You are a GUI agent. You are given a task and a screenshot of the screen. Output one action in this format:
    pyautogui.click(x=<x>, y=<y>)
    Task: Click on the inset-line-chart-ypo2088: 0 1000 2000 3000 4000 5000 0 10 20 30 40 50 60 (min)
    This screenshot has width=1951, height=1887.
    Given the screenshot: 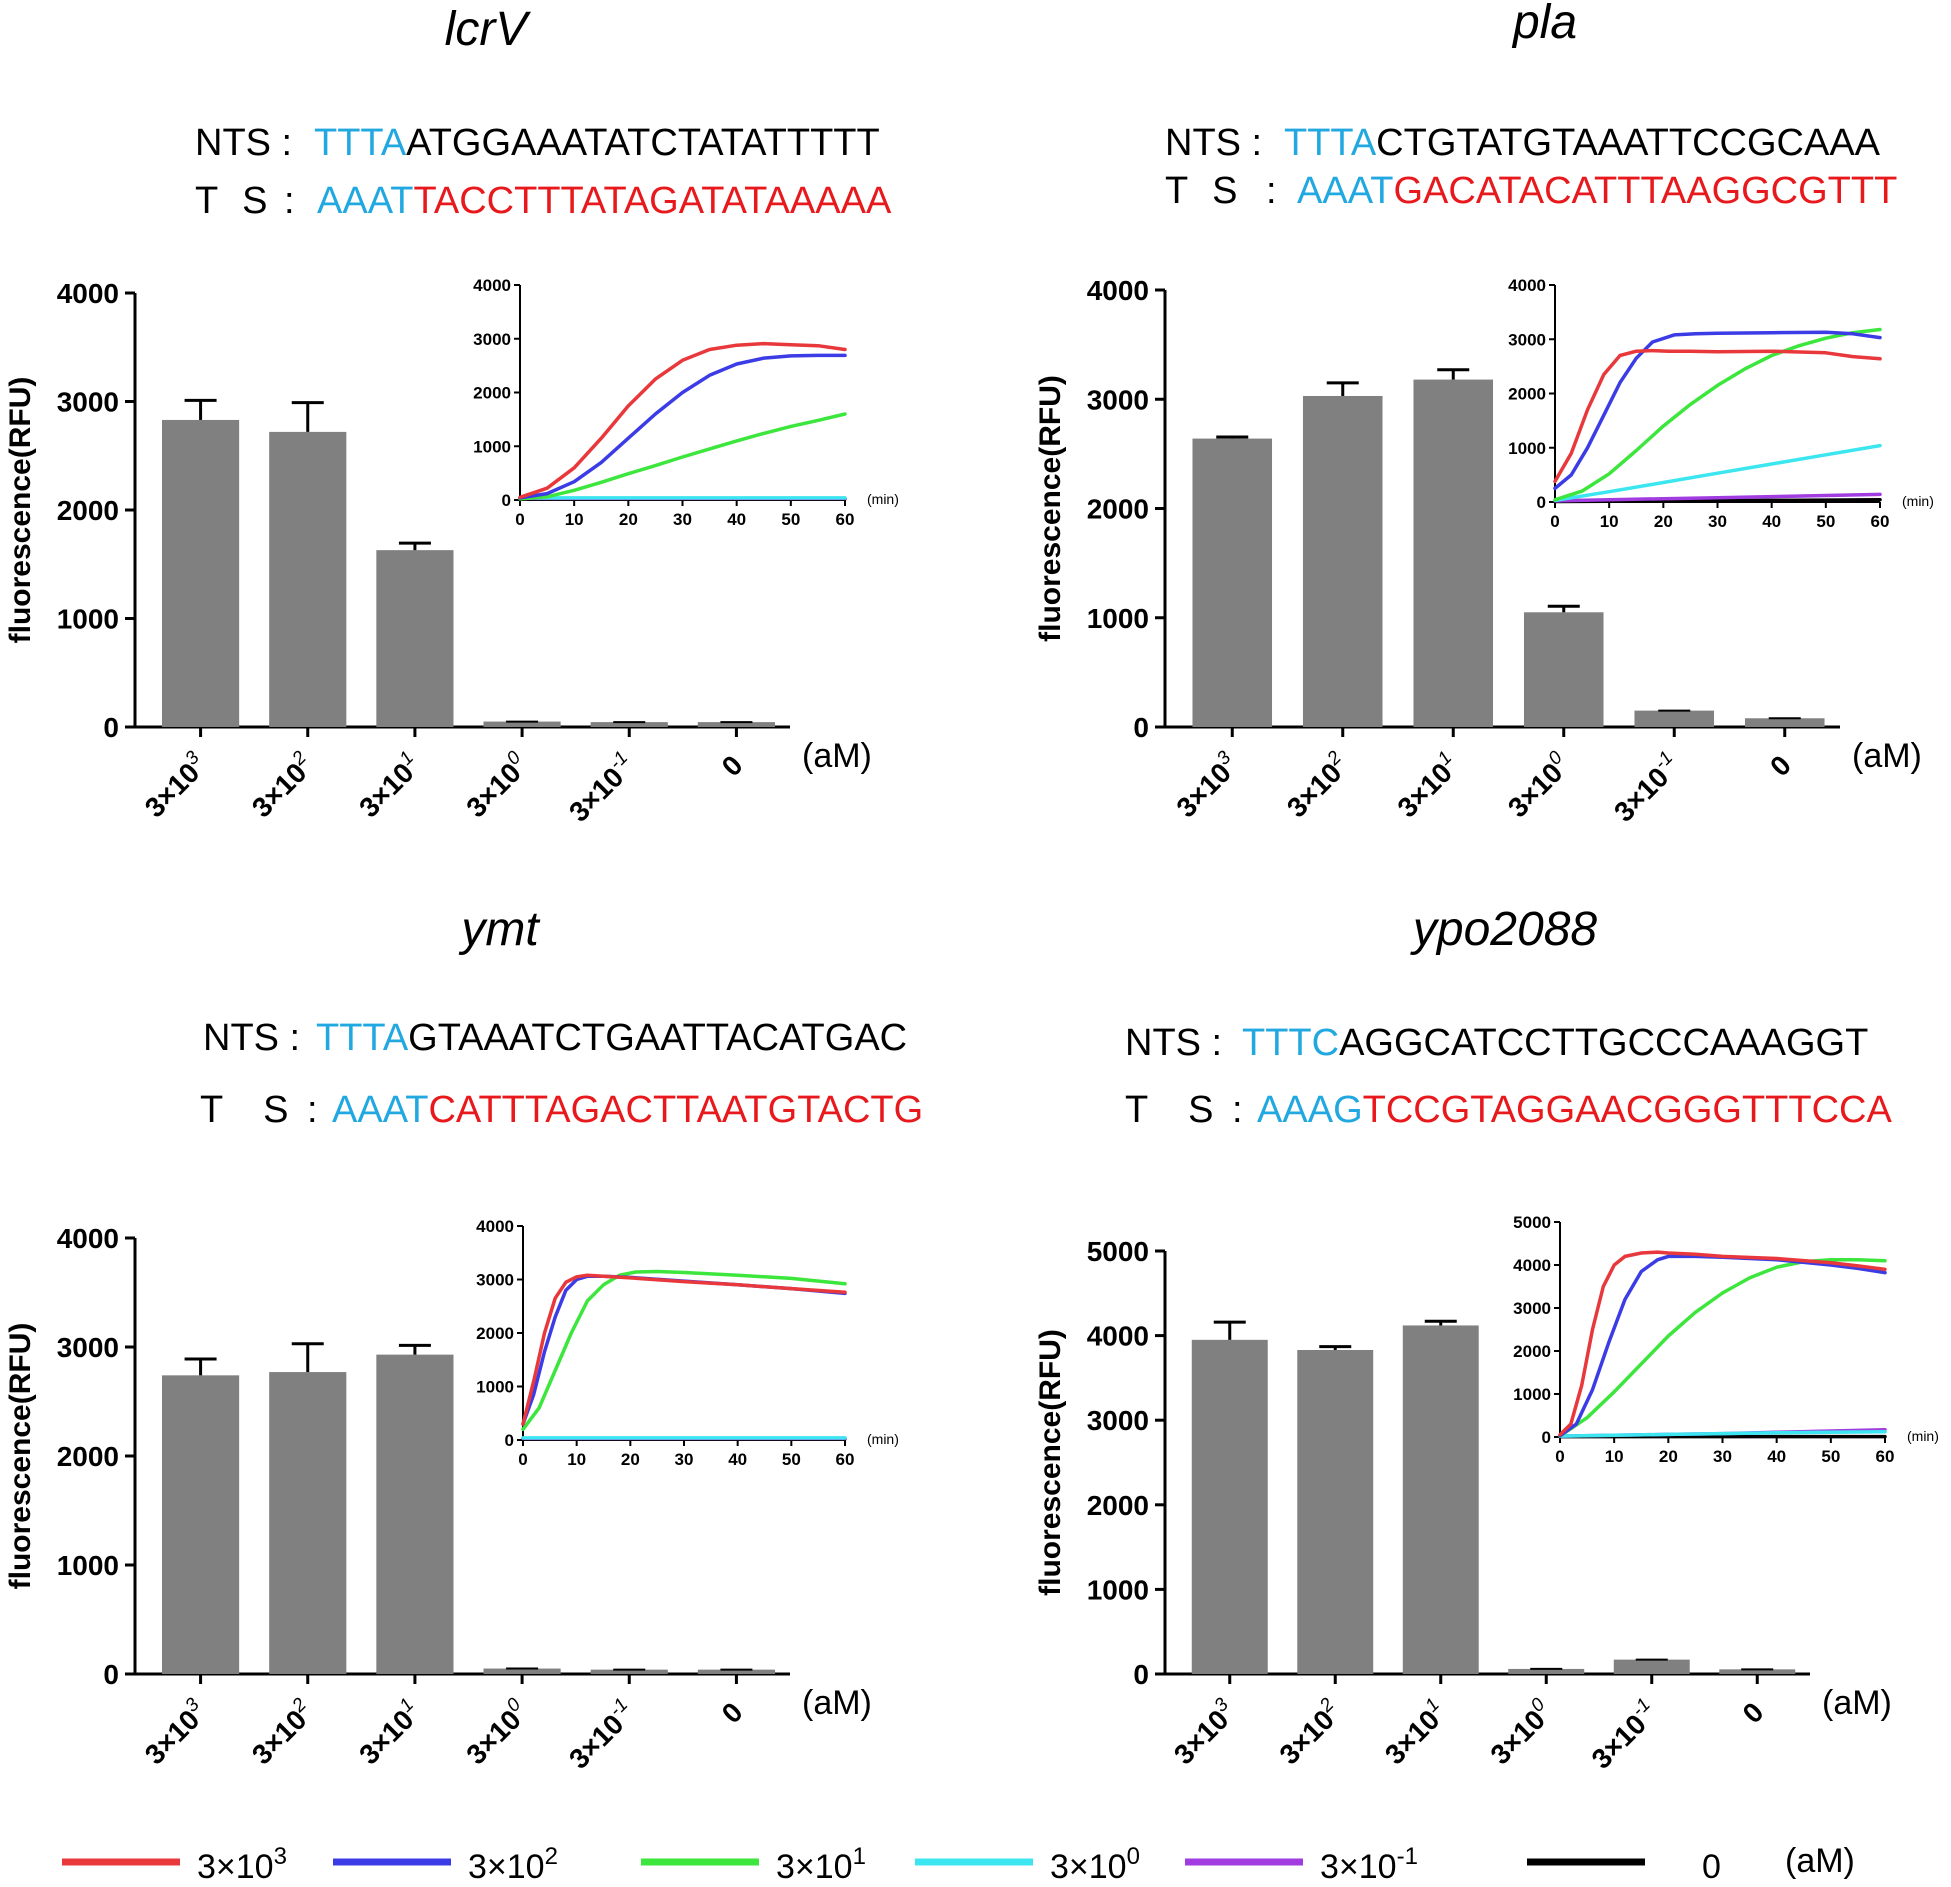 What is the action you would take?
    pyautogui.click(x=1726, y=1339)
    